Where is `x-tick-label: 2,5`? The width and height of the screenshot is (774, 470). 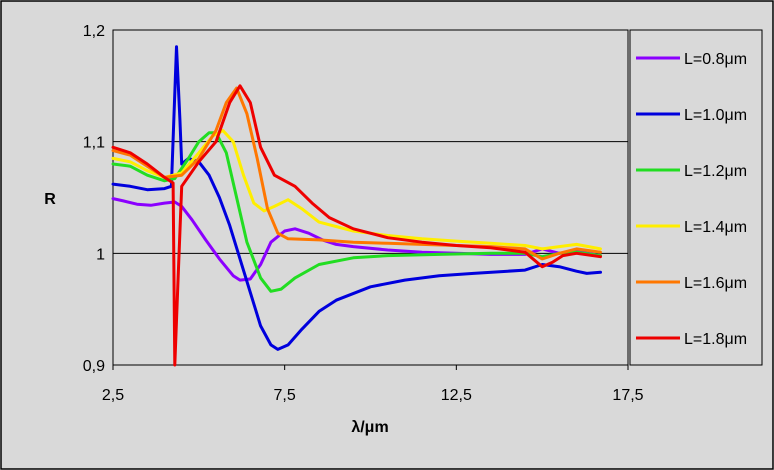 x-tick-label: 2,5 is located at coordinates (113, 395).